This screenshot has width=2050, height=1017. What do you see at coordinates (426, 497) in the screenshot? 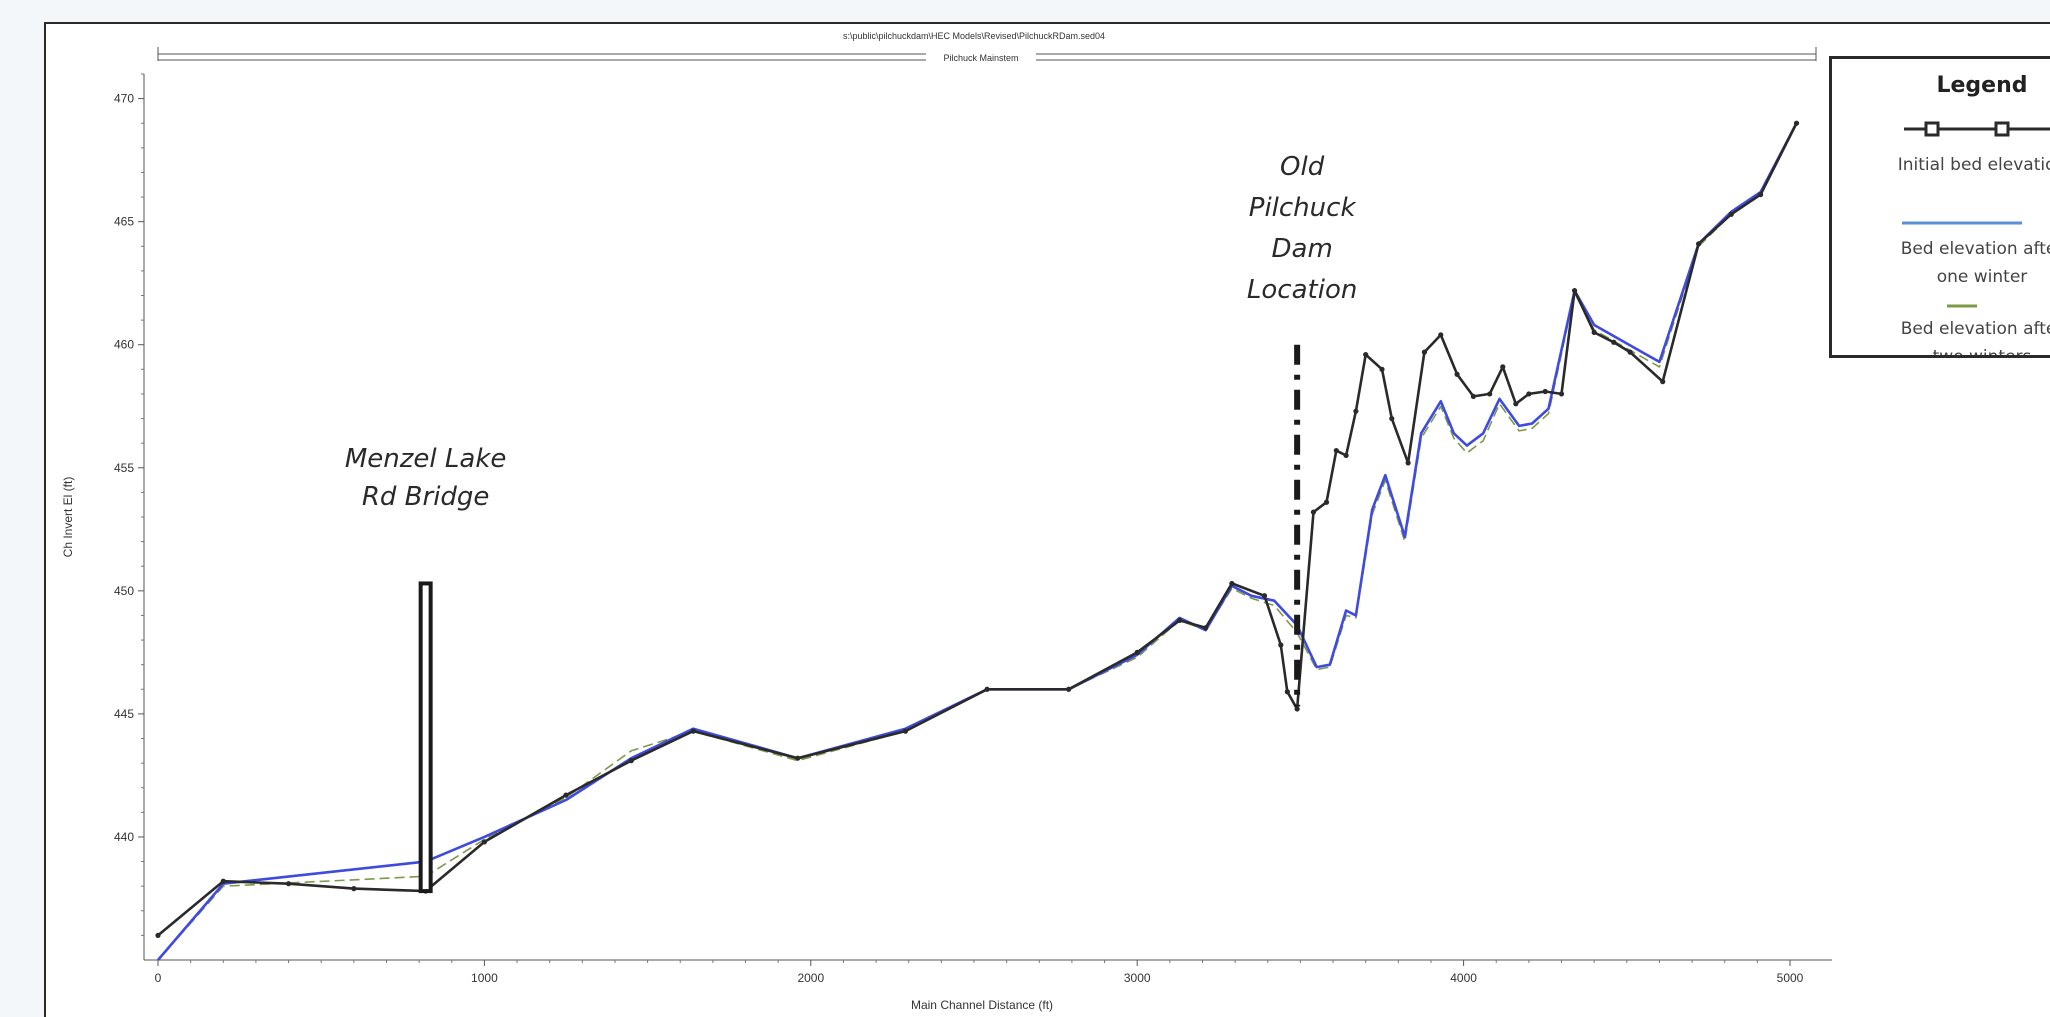
I see `annotation-bridge-line: Rd Bridge` at bounding box center [426, 497].